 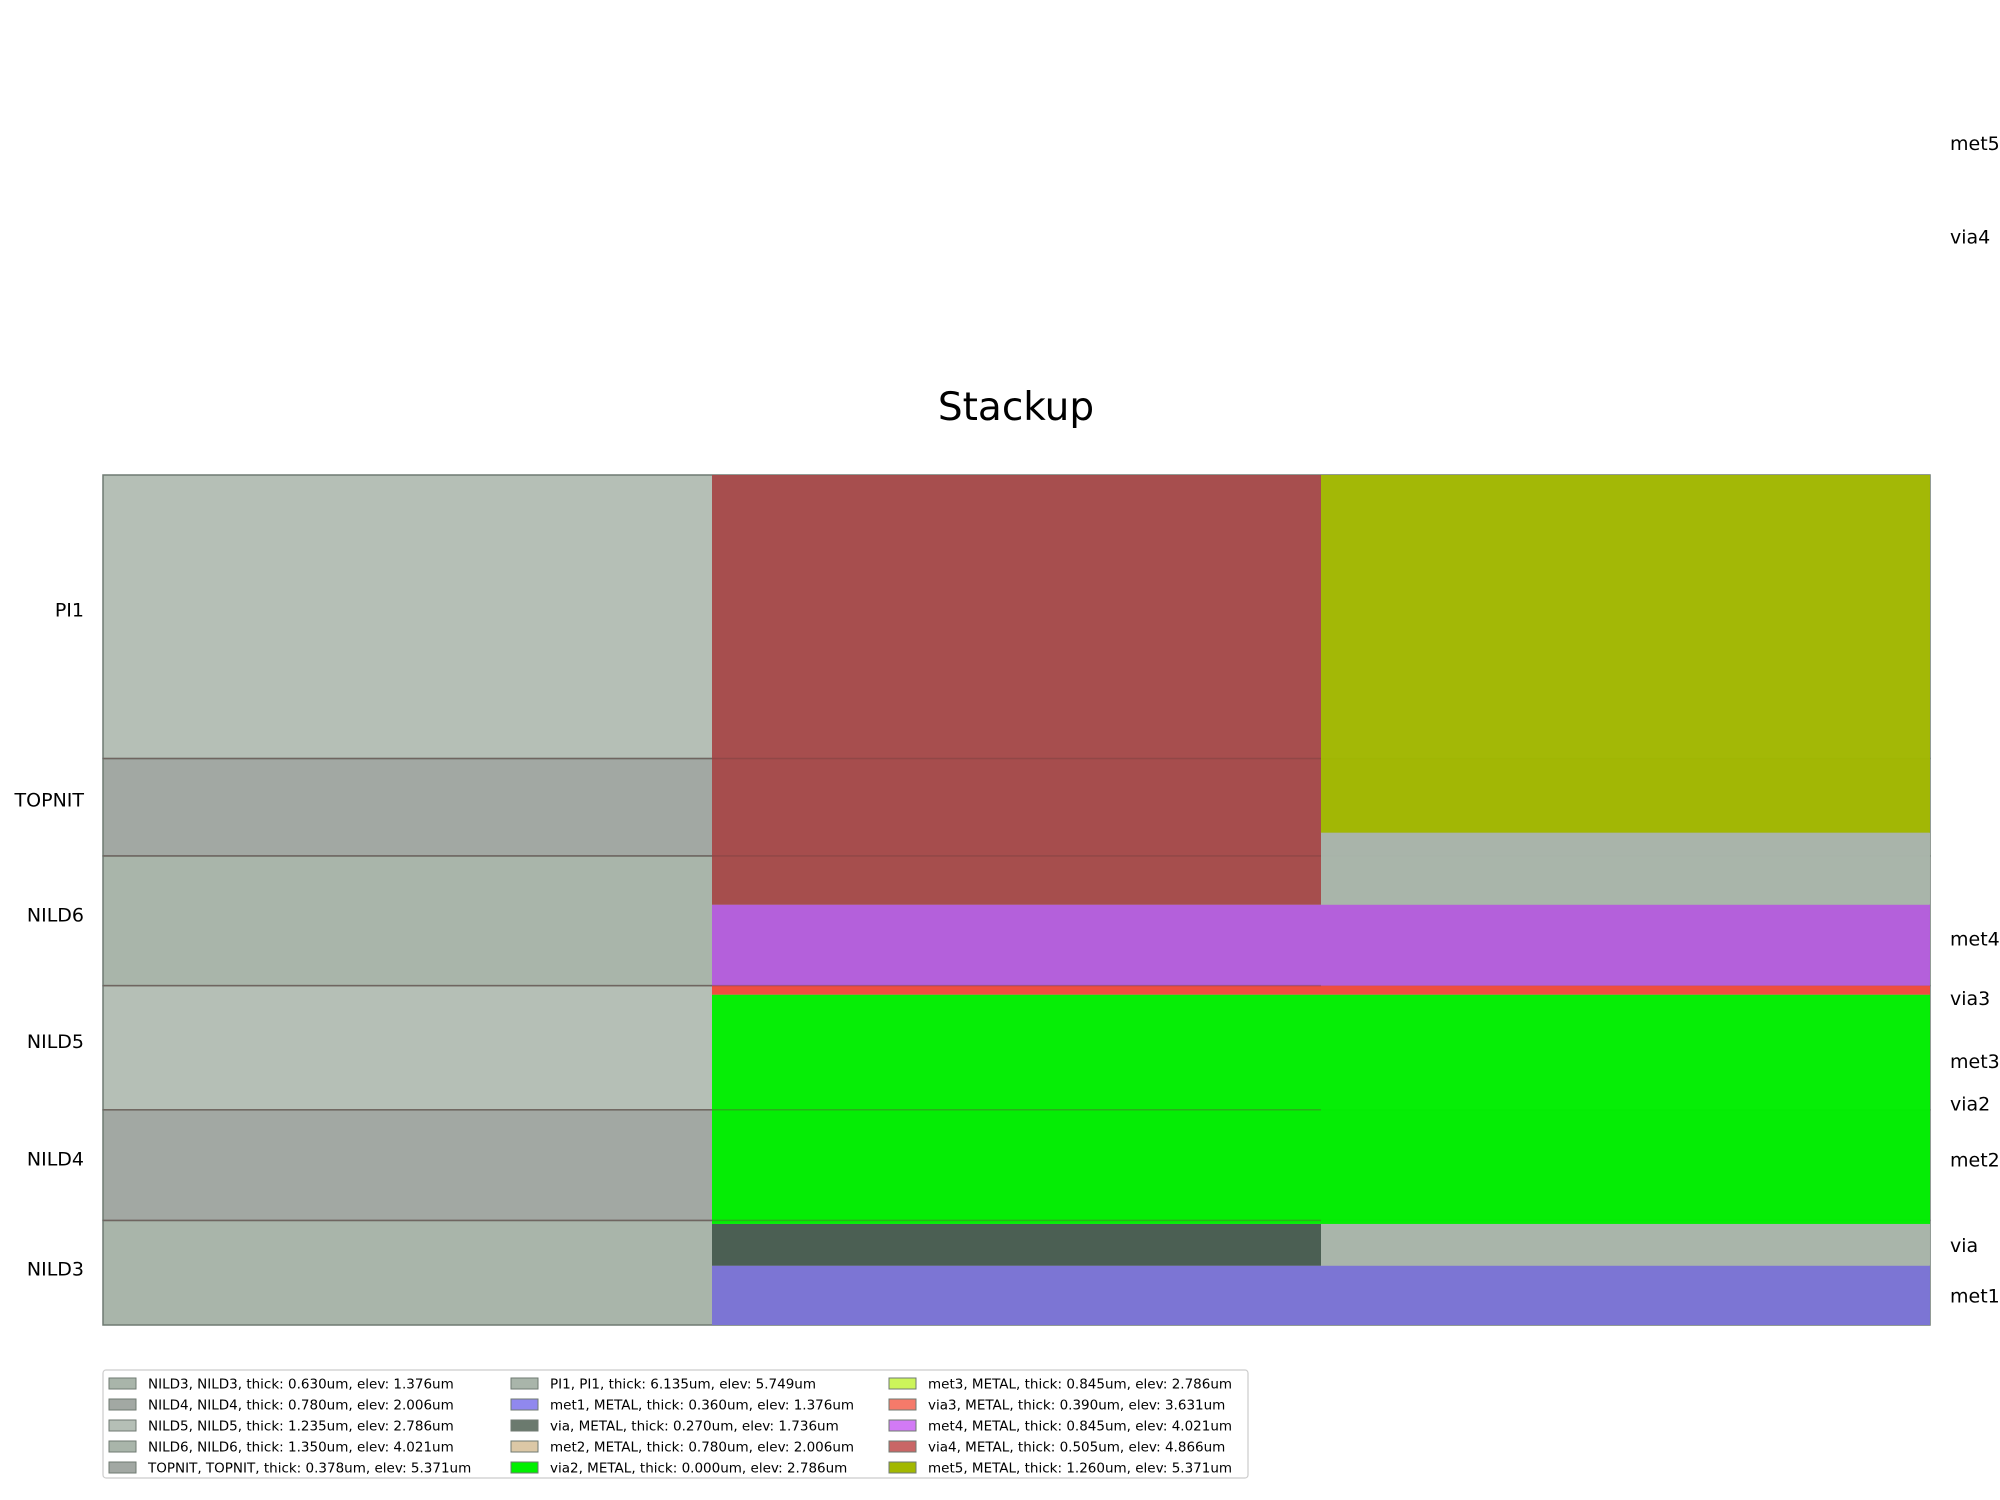 What do you see at coordinates (55, 1042) in the screenshot?
I see `layer-label-nild5: NILD5` at bounding box center [55, 1042].